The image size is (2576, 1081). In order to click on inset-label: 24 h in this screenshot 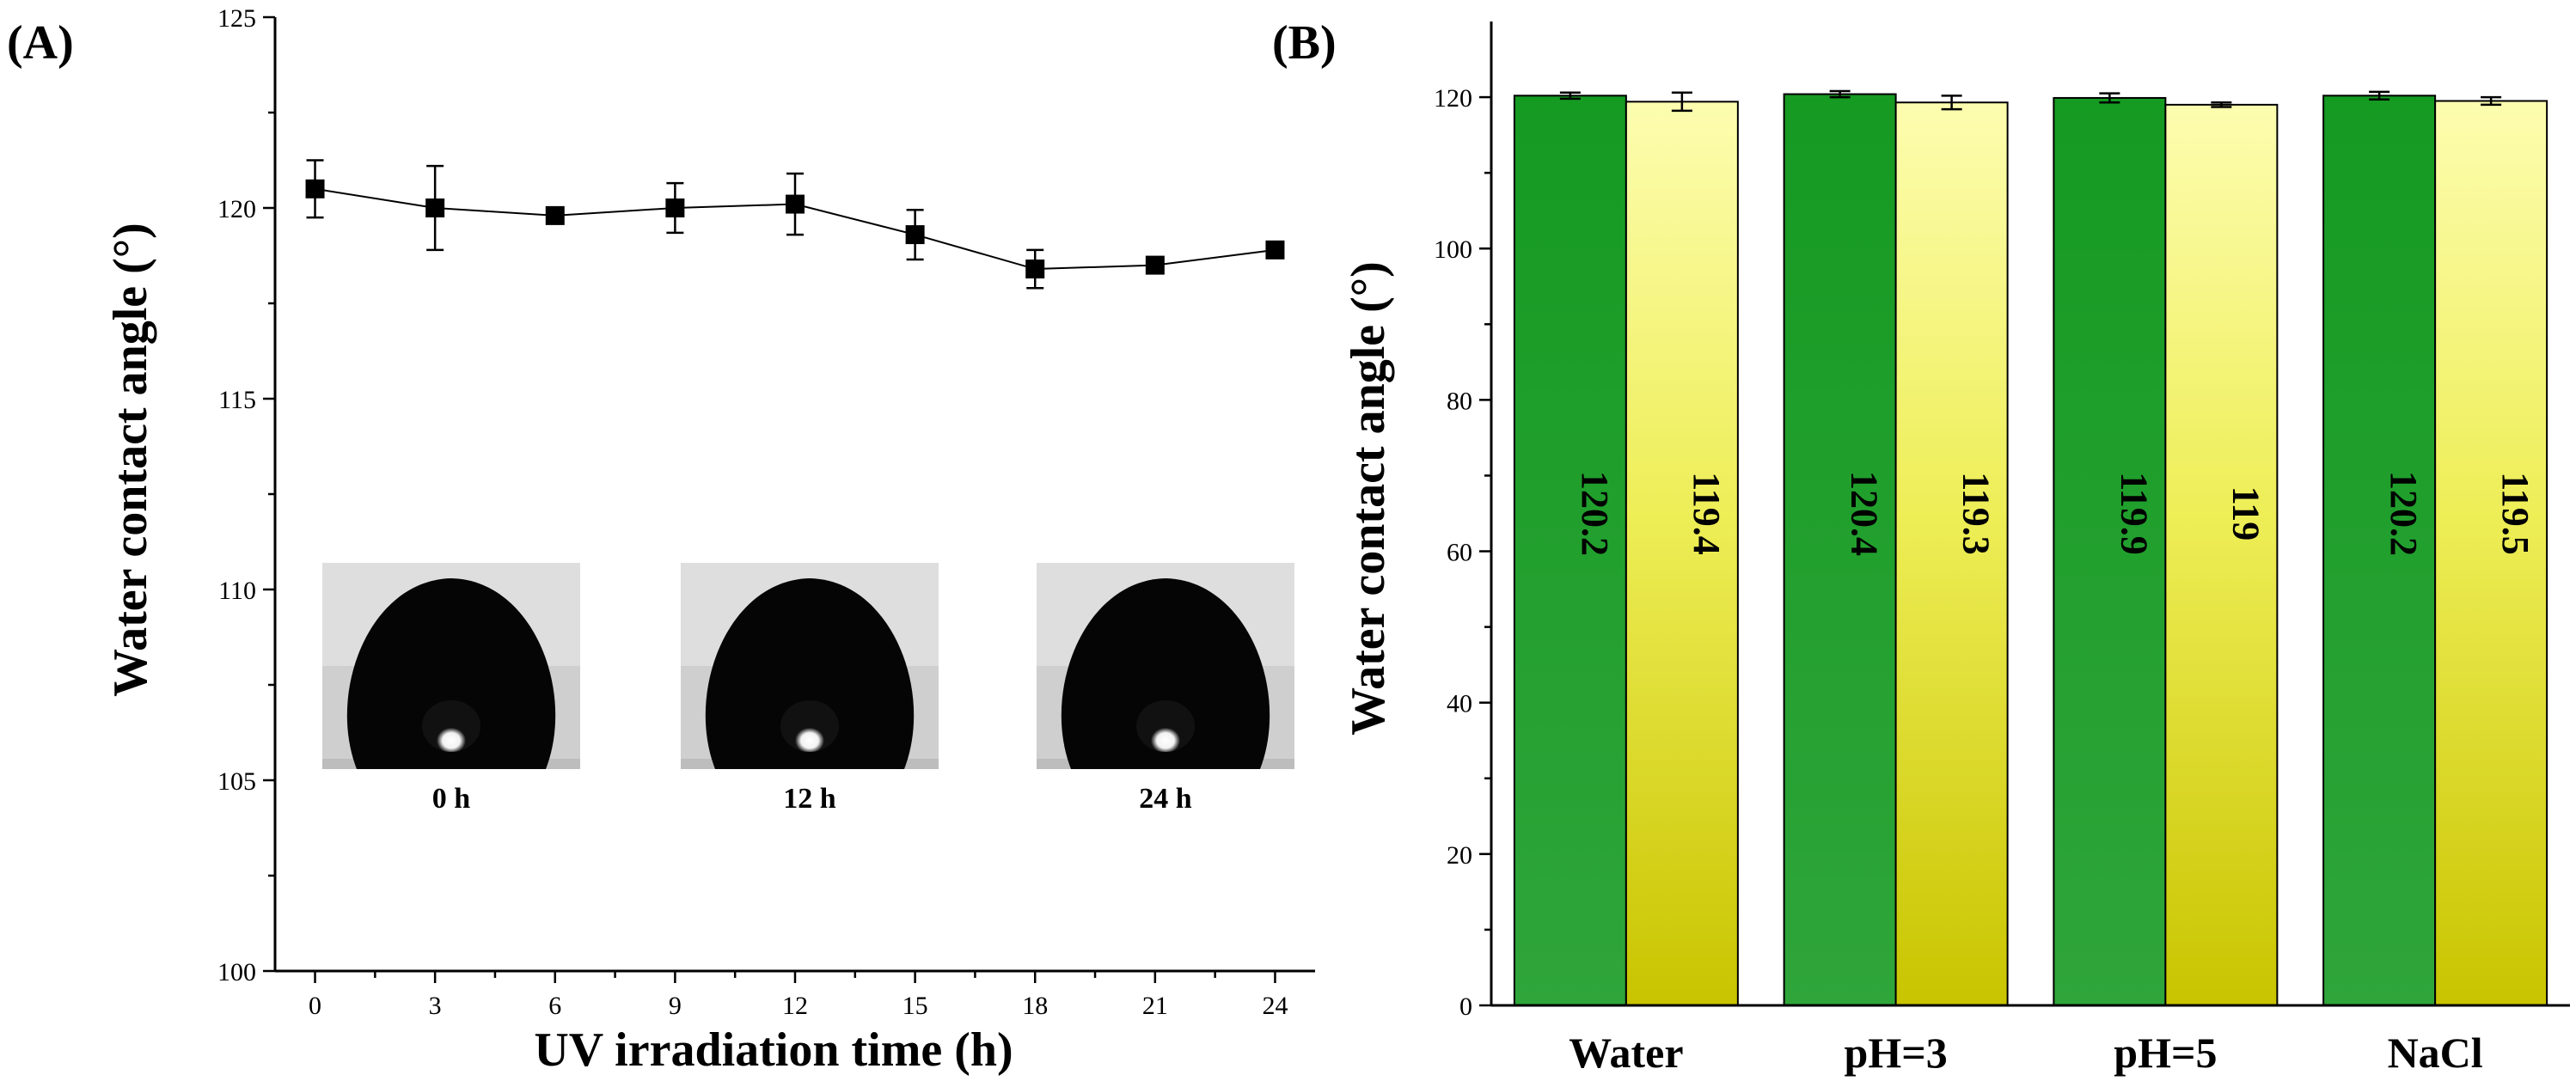, I will do `click(1165, 799)`.